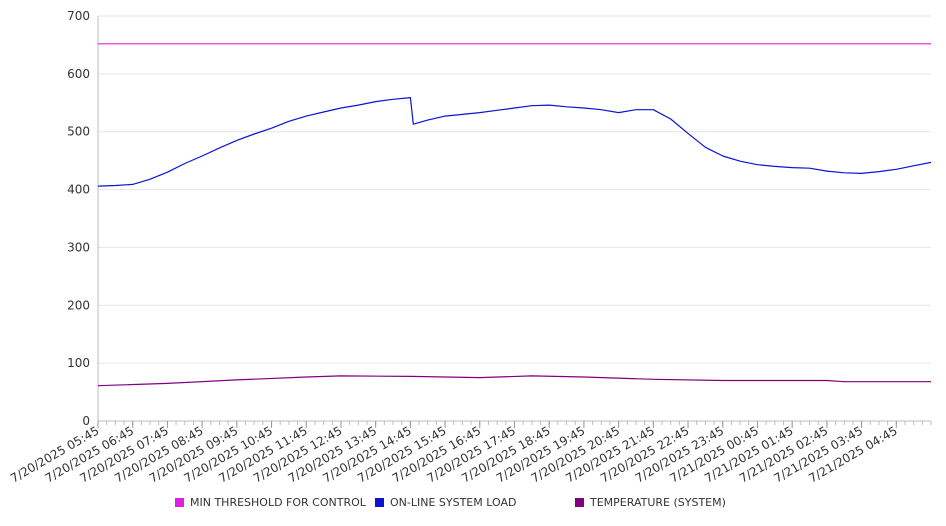  I want to click on y-tick-label-100: 100, so click(78, 363).